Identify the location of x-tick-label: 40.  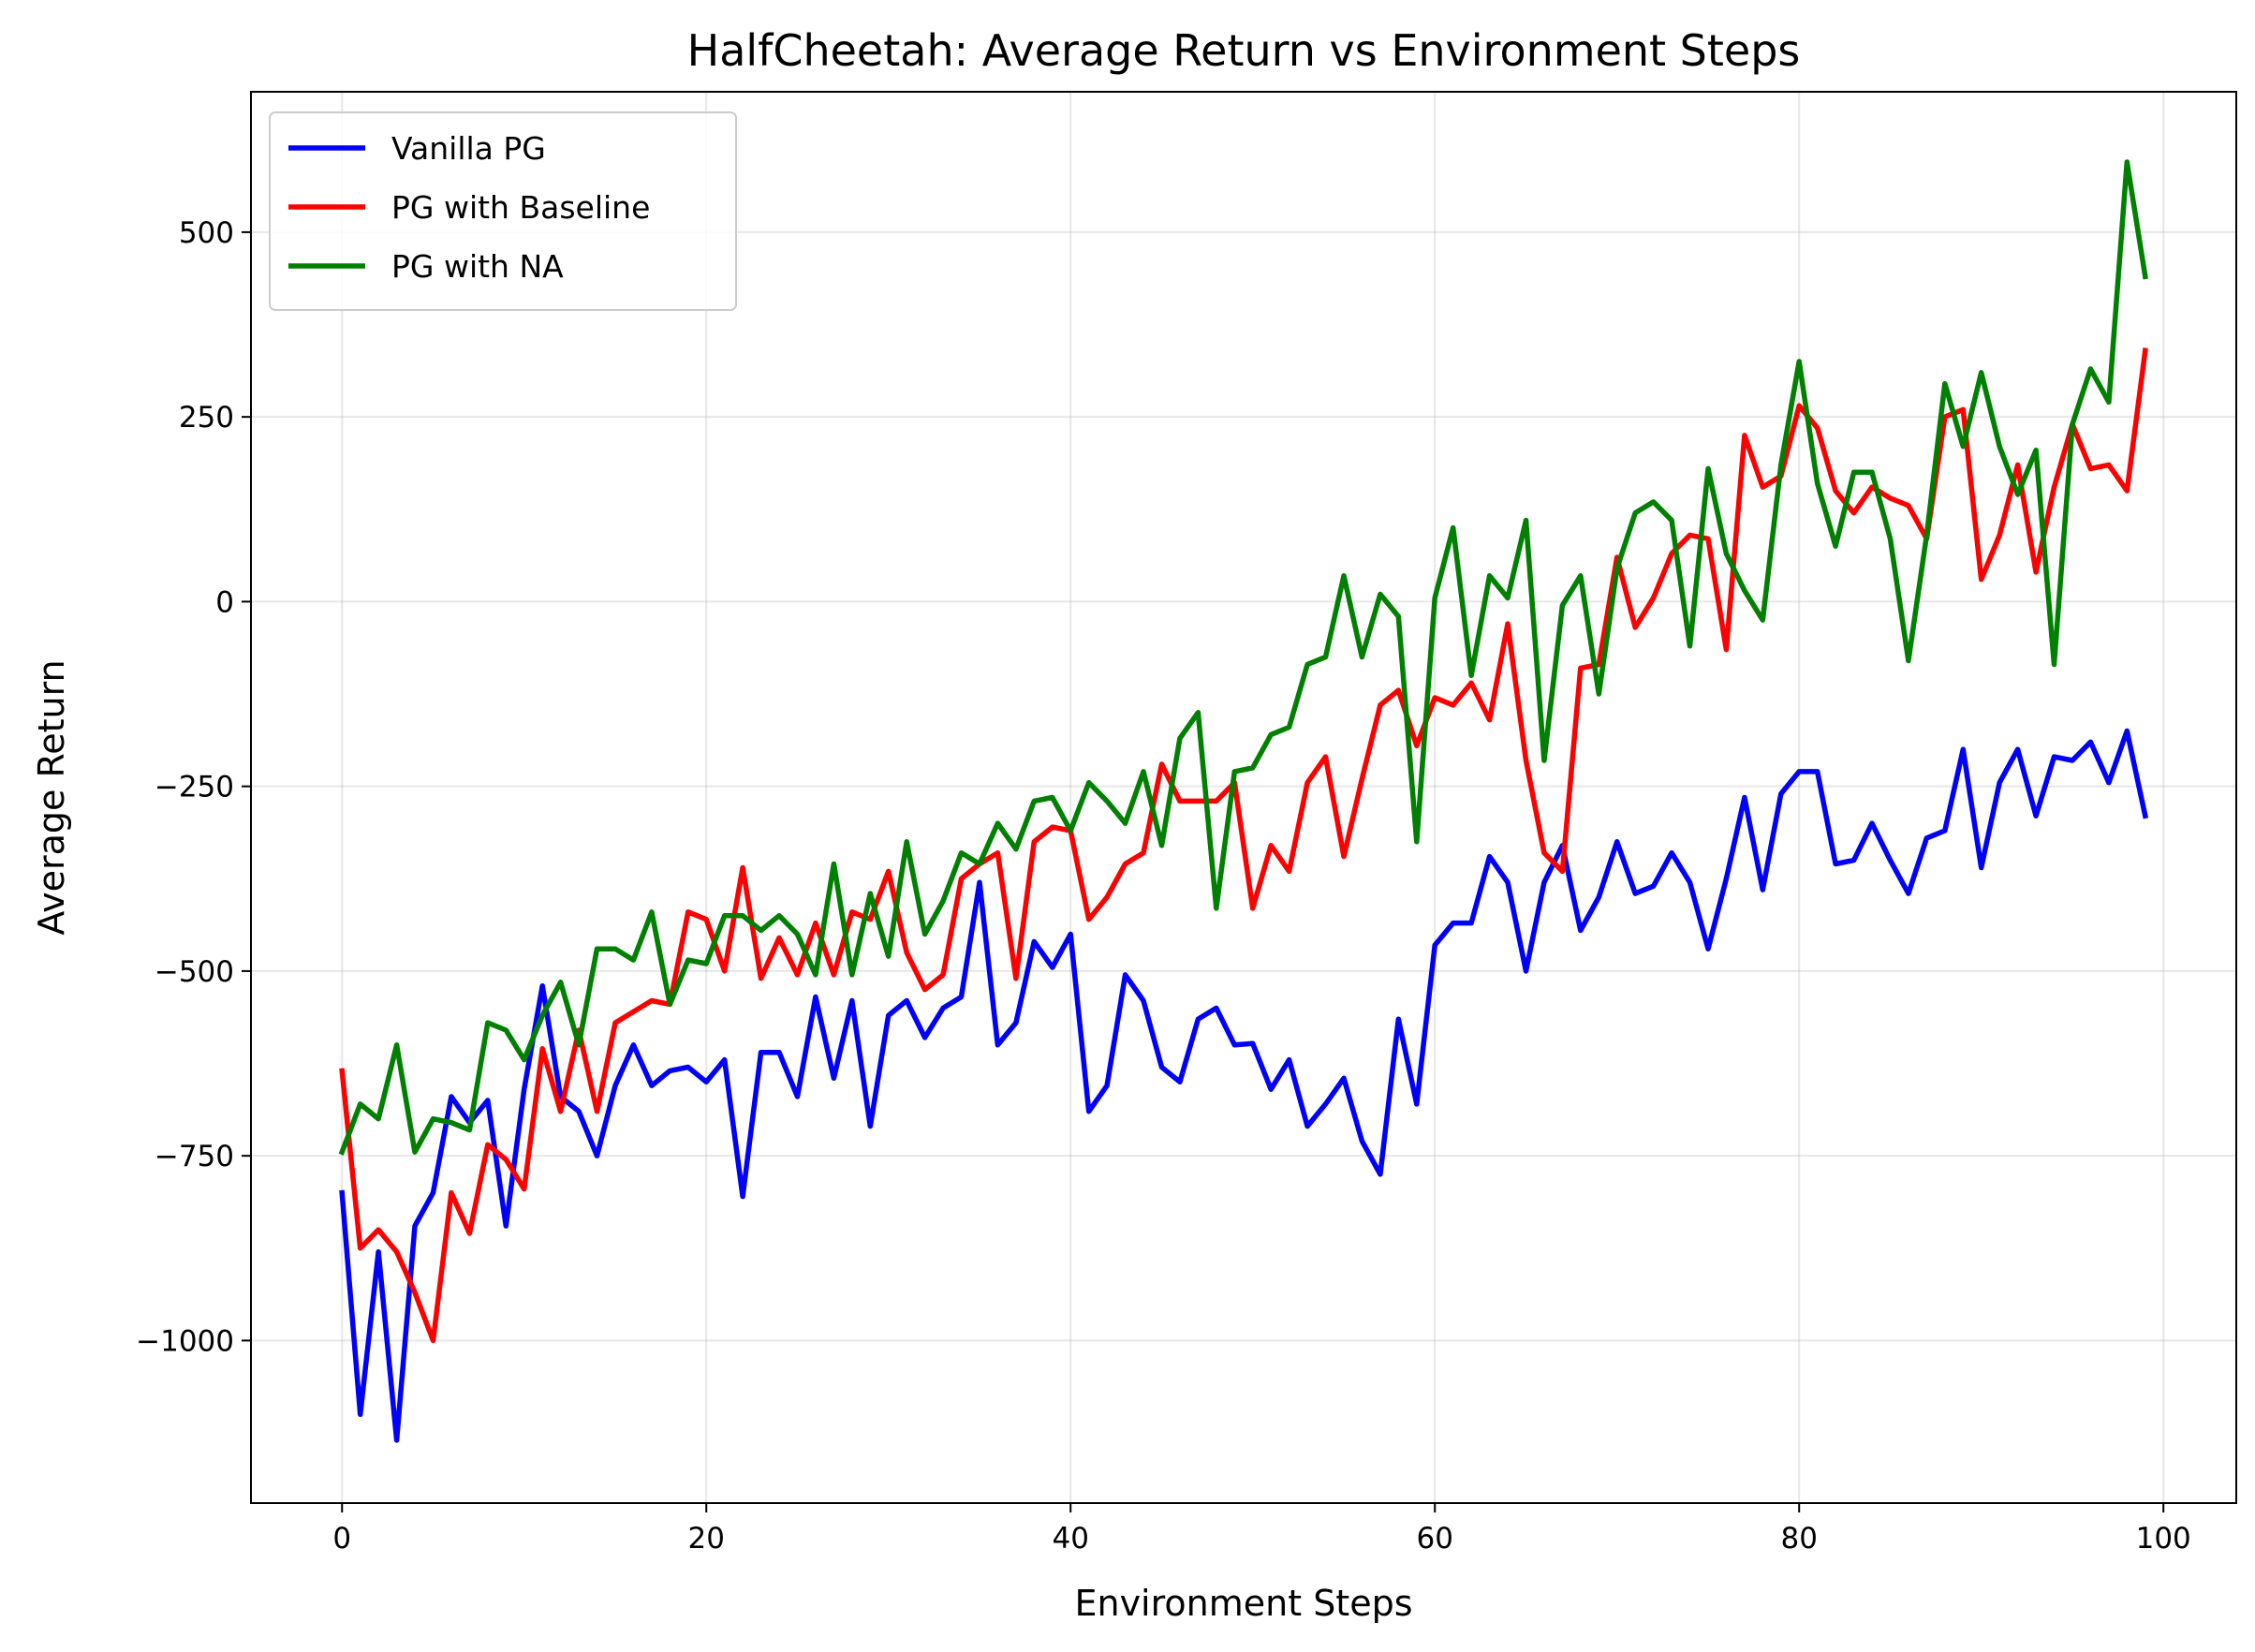
(1071, 1539).